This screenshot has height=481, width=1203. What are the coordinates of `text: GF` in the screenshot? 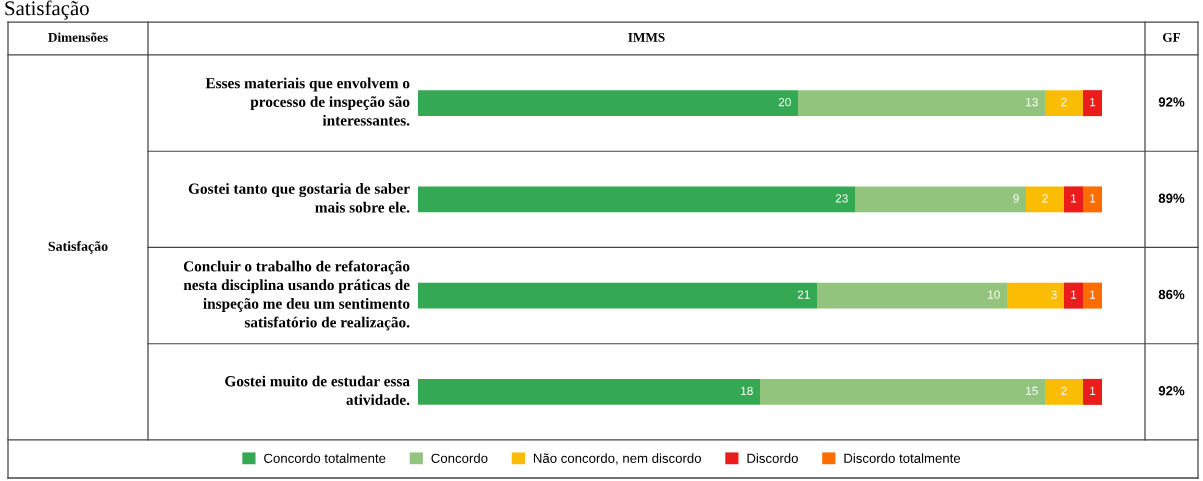 It's located at (1171, 37).